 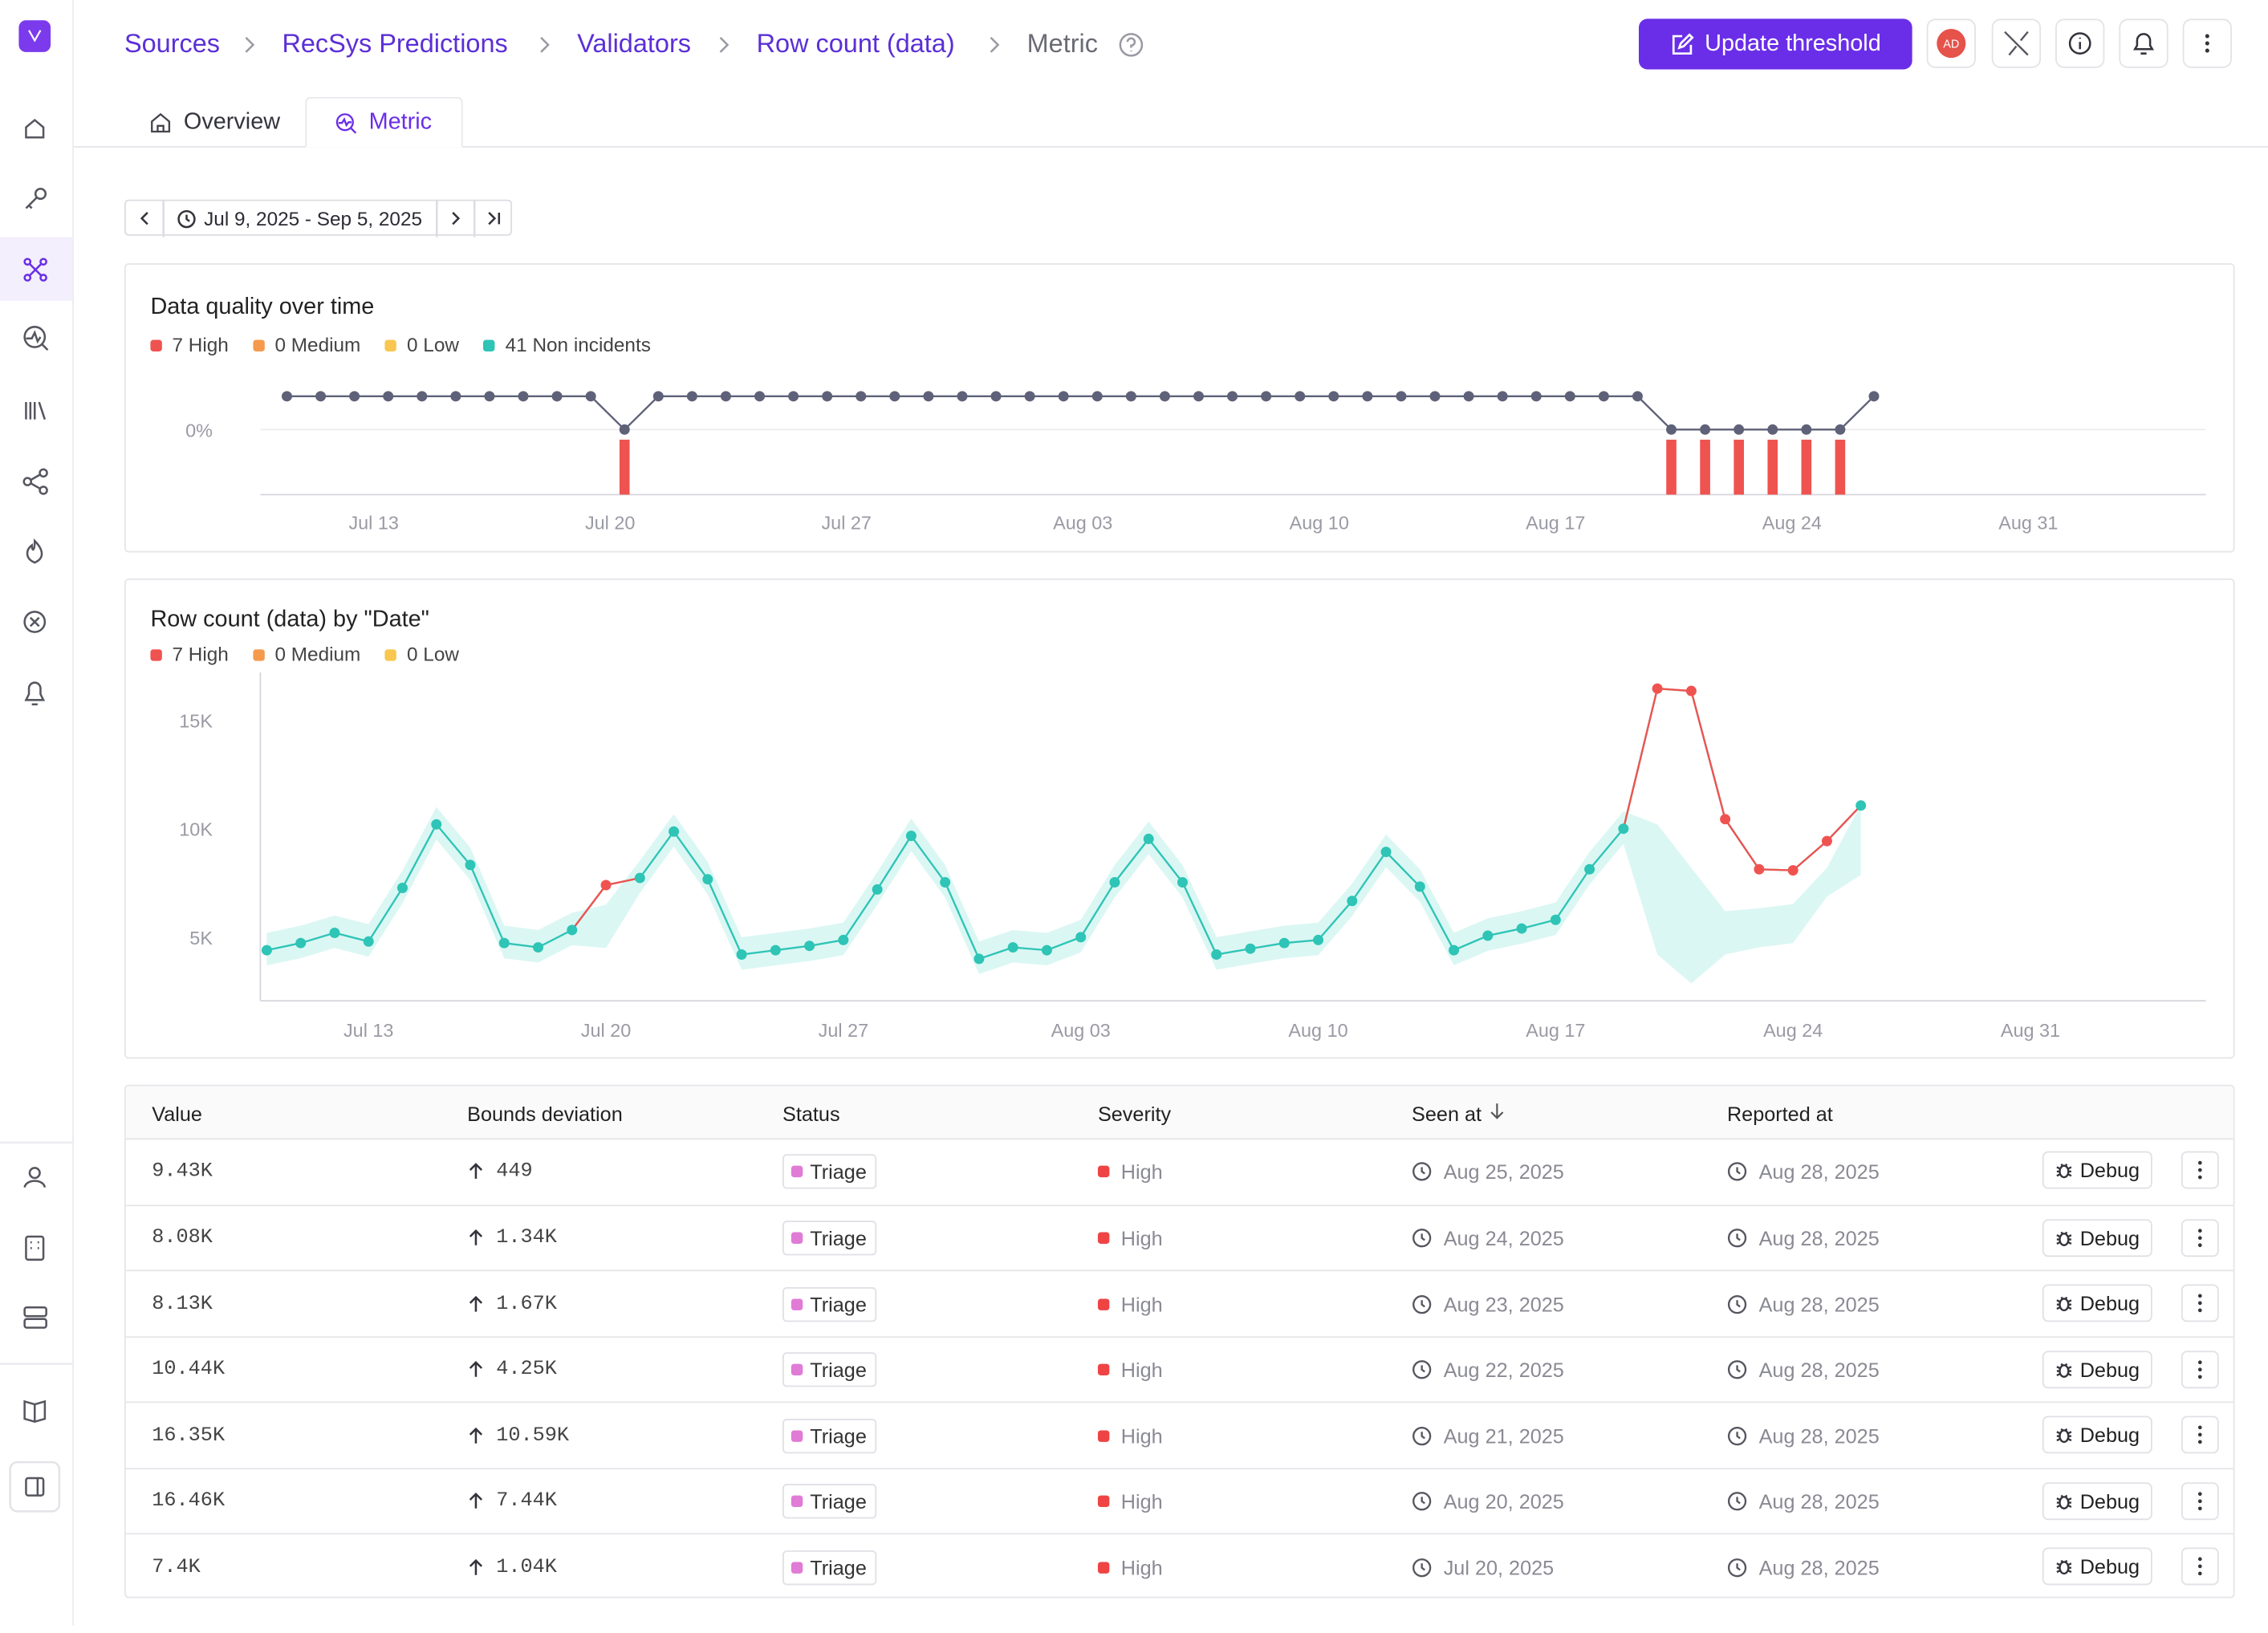 I want to click on breadcrumb-link: RecSys Predictions, so click(x=395, y=44).